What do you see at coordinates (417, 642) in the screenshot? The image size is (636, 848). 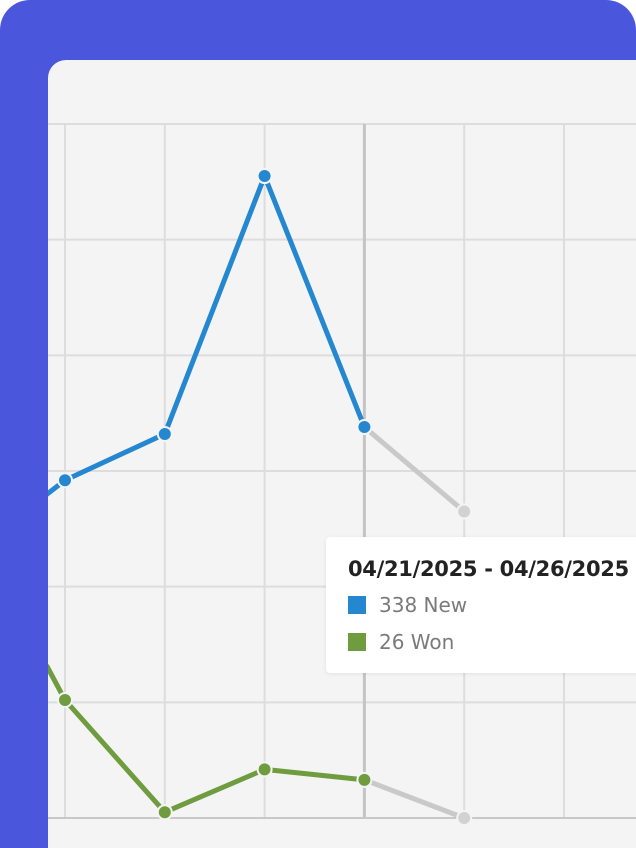 I see `tooltip-won-label: 26 Won` at bounding box center [417, 642].